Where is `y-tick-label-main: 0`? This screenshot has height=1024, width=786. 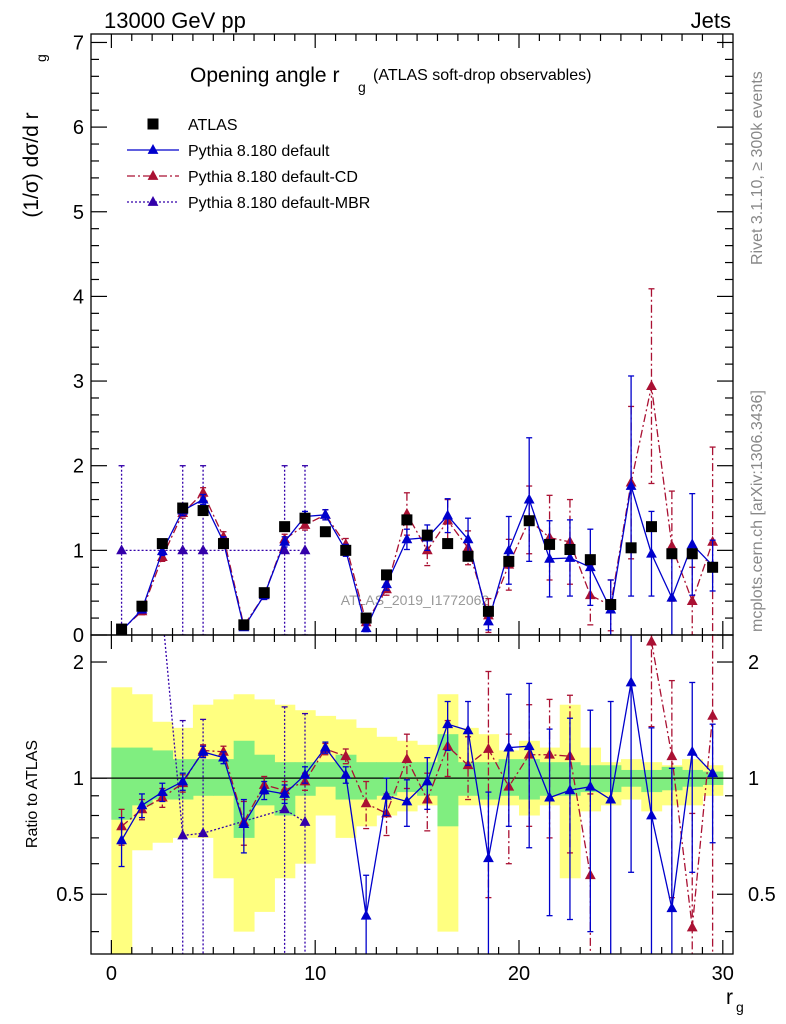
y-tick-label-main: 0 is located at coordinates (78, 636).